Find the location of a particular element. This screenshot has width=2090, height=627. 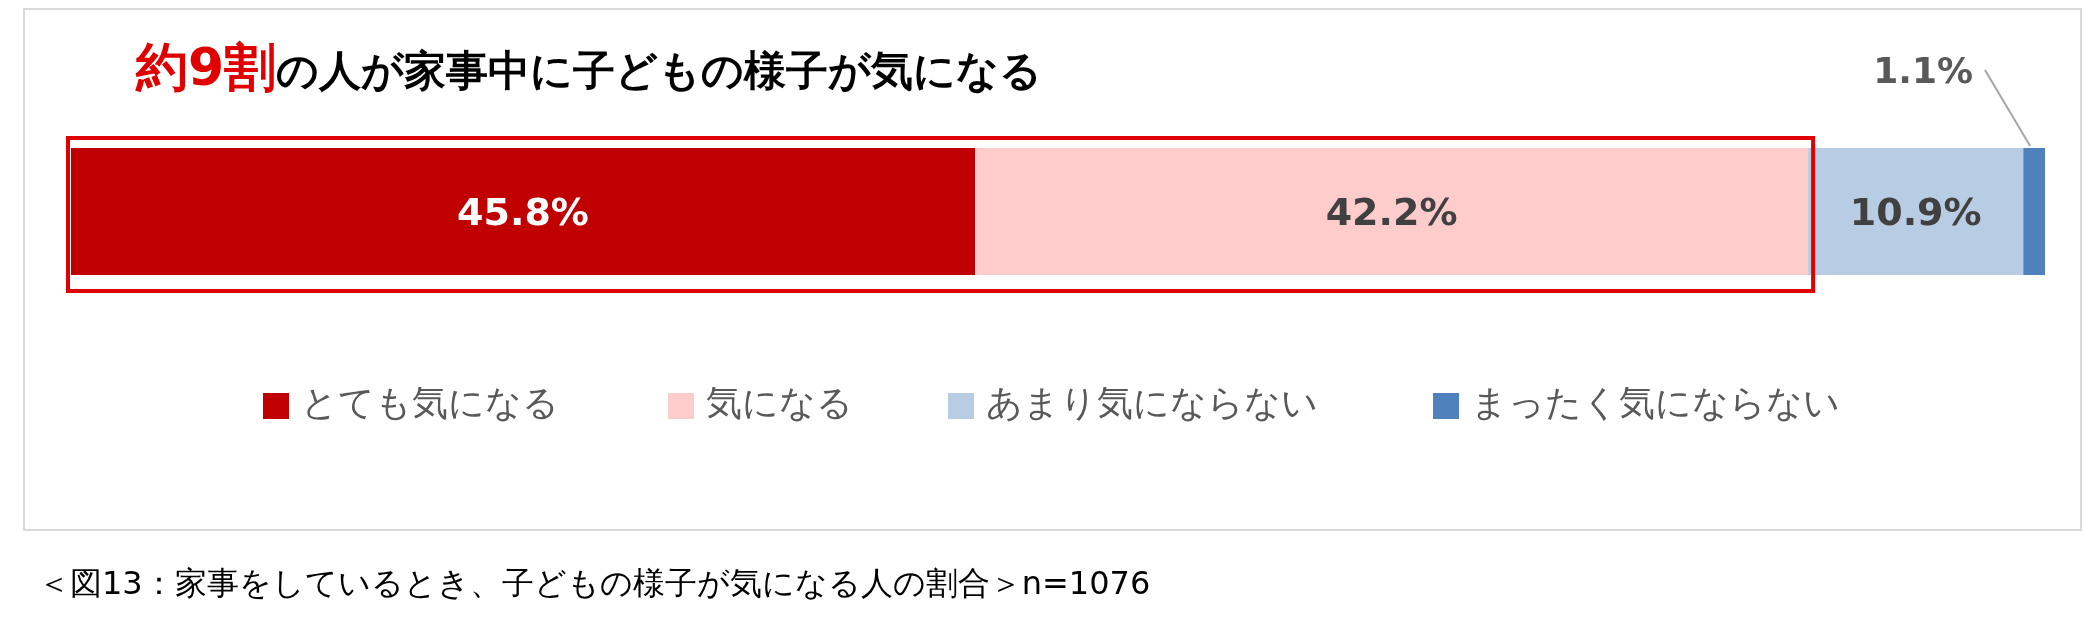

text: ＜図13：家事をしているとき、子どもの様子が気になる人の割合＞n=1076 is located at coordinates (594, 583).